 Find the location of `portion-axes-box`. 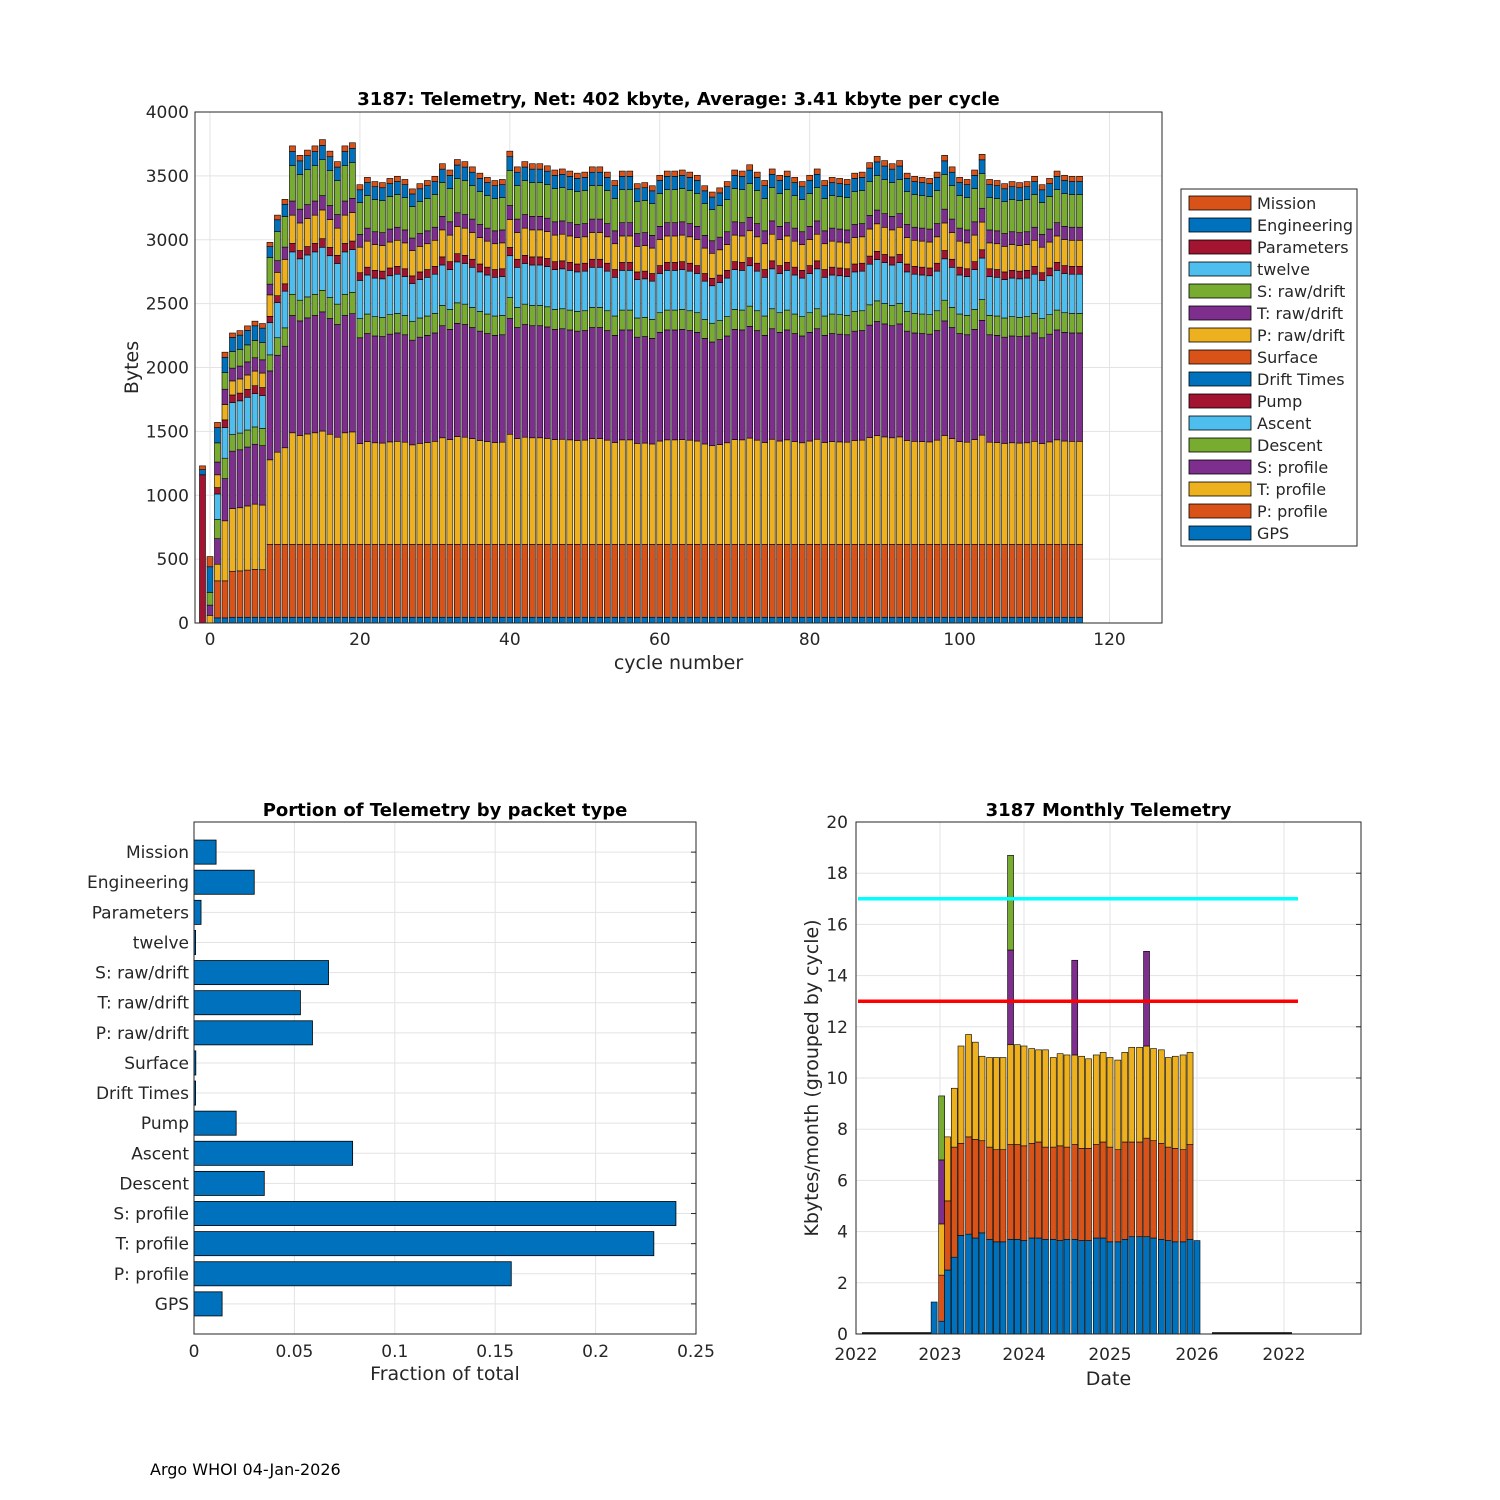

portion-axes-box is located at coordinates (445, 1078).